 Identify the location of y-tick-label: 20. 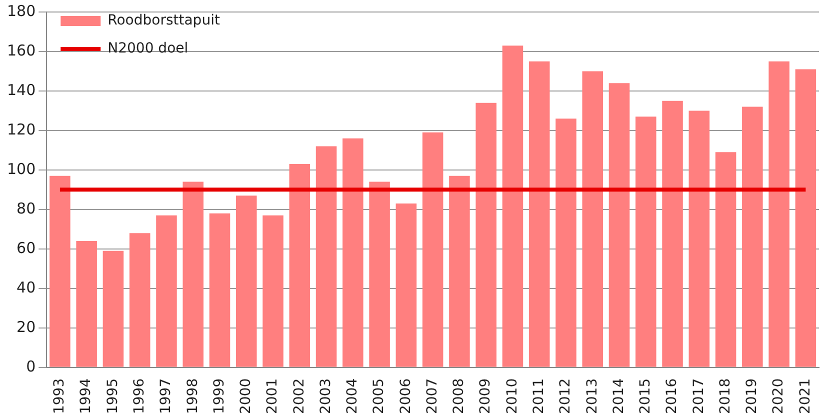
(26, 327).